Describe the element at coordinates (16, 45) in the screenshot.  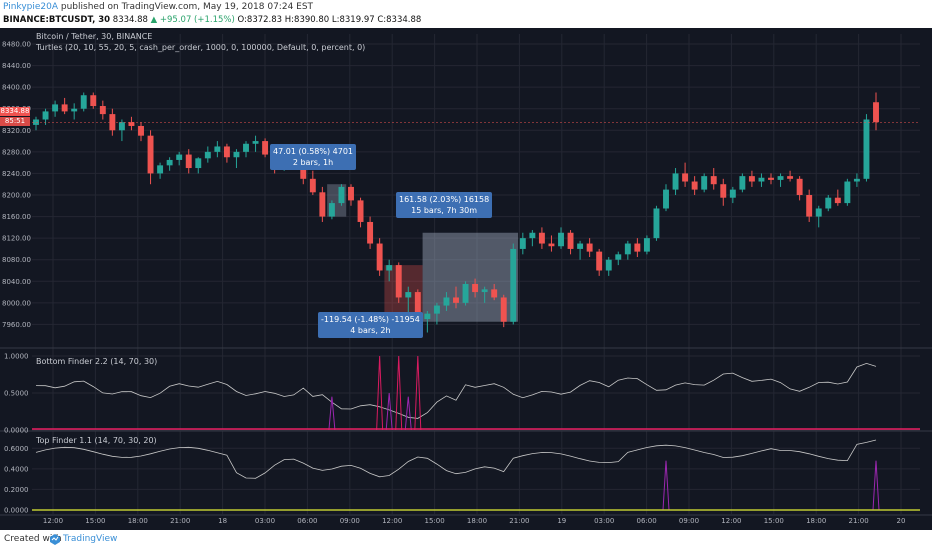
I see `price-tick-label: 8480.00` at that location.